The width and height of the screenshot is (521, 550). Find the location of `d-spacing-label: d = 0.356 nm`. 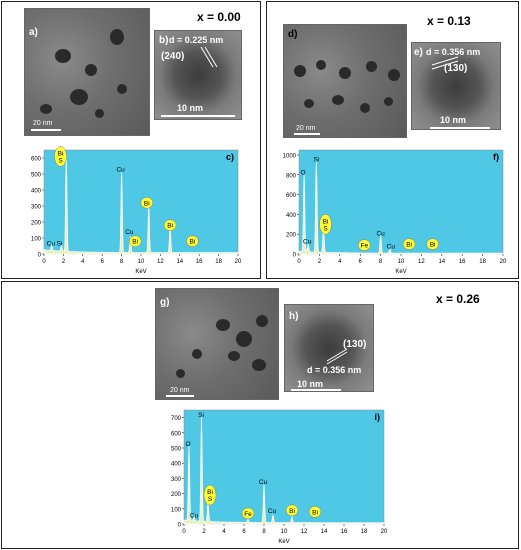

d-spacing-label: d = 0.356 nm is located at coordinates (453, 52).